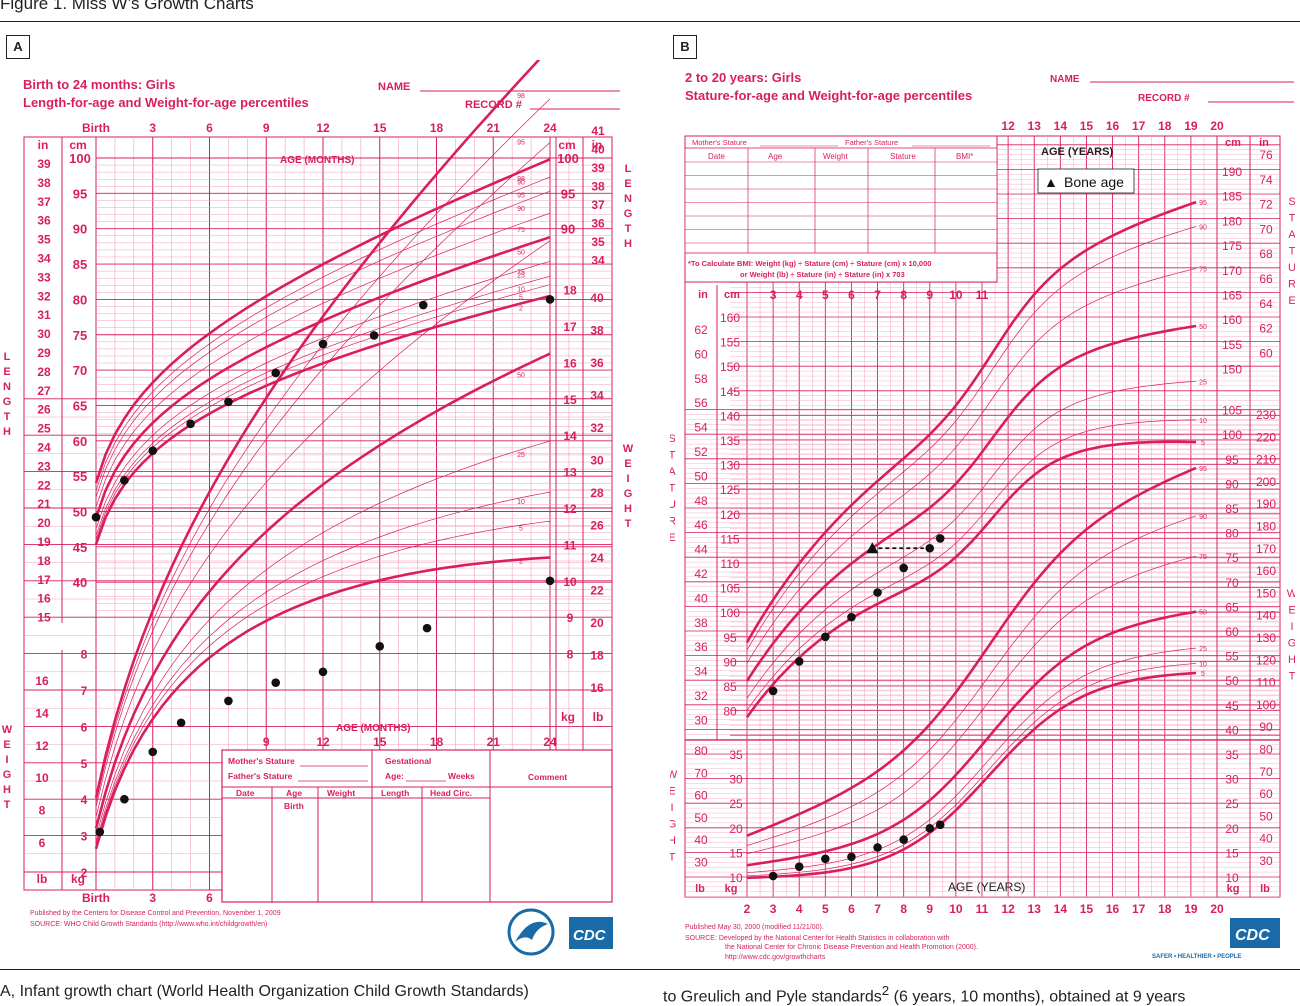  Describe the element at coordinates (1008, 126) in the screenshot. I see `top-age-tick: 12` at that location.